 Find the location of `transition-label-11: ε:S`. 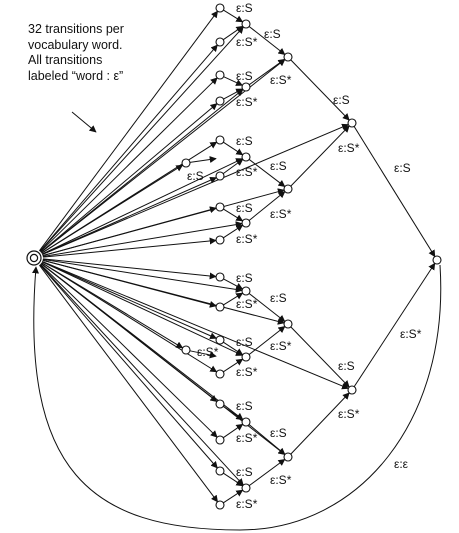

transition-label-11: ε:S is located at coordinates (278, 166).